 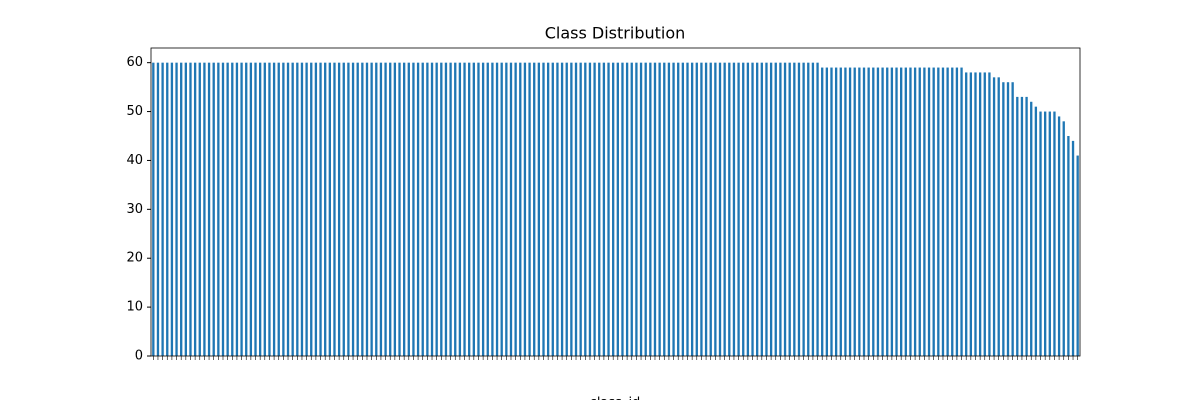 What do you see at coordinates (134, 209) in the screenshot?
I see `y-tick-label: 30` at bounding box center [134, 209].